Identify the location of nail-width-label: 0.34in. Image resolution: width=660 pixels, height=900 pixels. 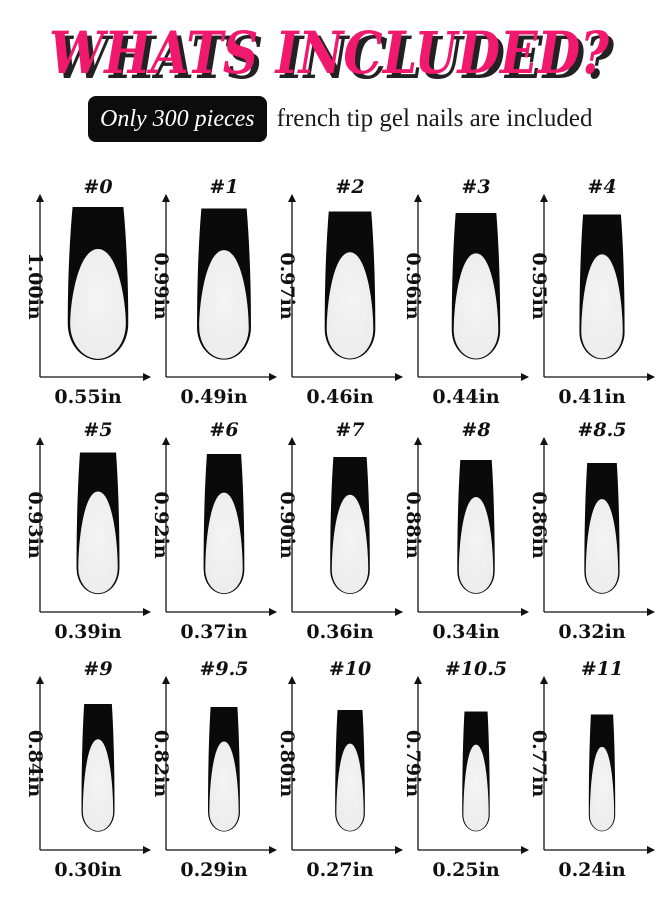
(465, 632).